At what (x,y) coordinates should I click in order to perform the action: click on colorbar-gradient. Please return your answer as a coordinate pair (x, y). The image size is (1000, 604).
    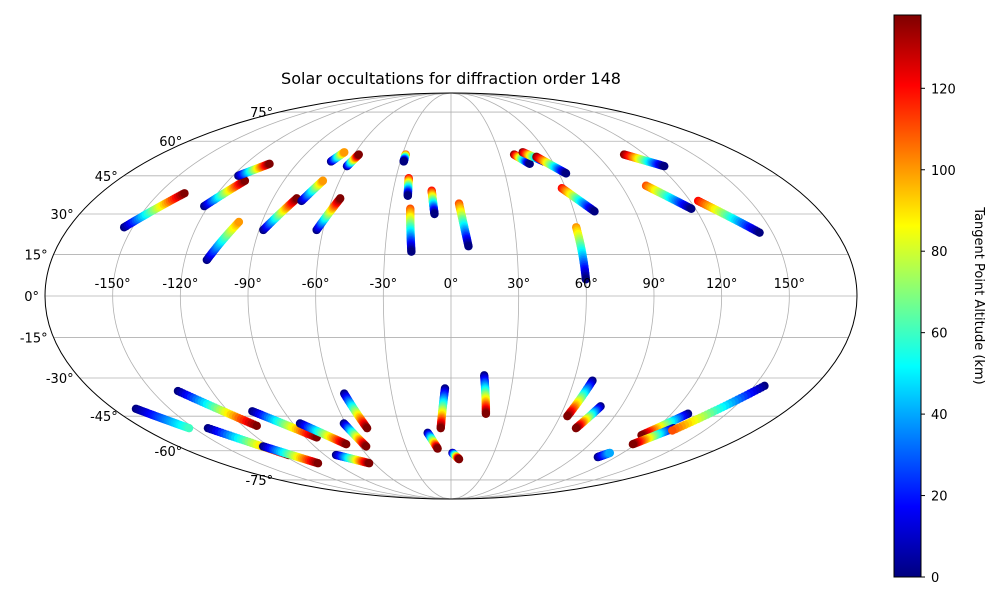
    Looking at the image, I should click on (907, 296).